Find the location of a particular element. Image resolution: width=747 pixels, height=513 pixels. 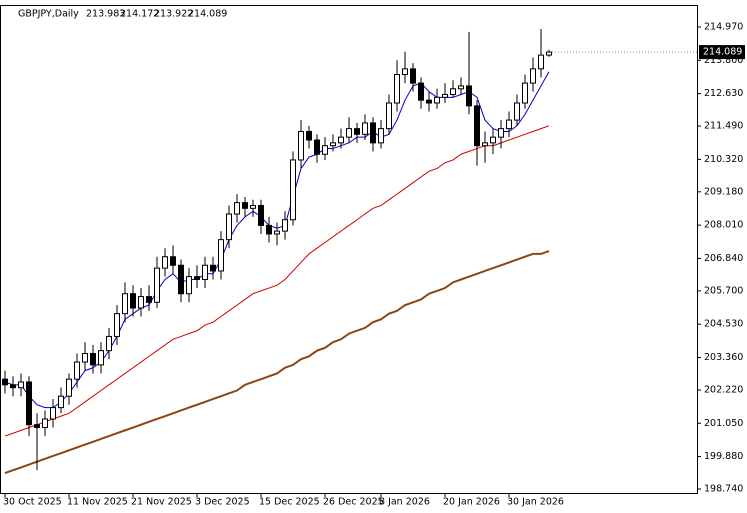

y-tick-label: 213.800 is located at coordinates (723, 60).